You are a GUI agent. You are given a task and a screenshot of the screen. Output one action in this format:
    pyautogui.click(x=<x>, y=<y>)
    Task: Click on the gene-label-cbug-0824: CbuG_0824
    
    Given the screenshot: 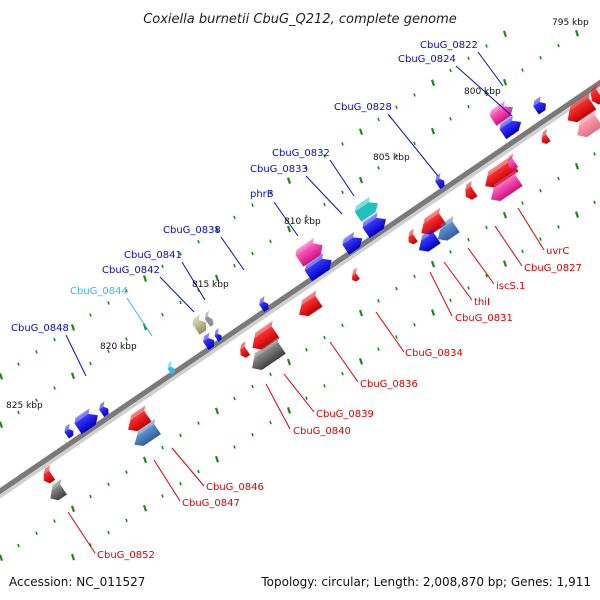 What is the action you would take?
    pyautogui.click(x=427, y=59)
    